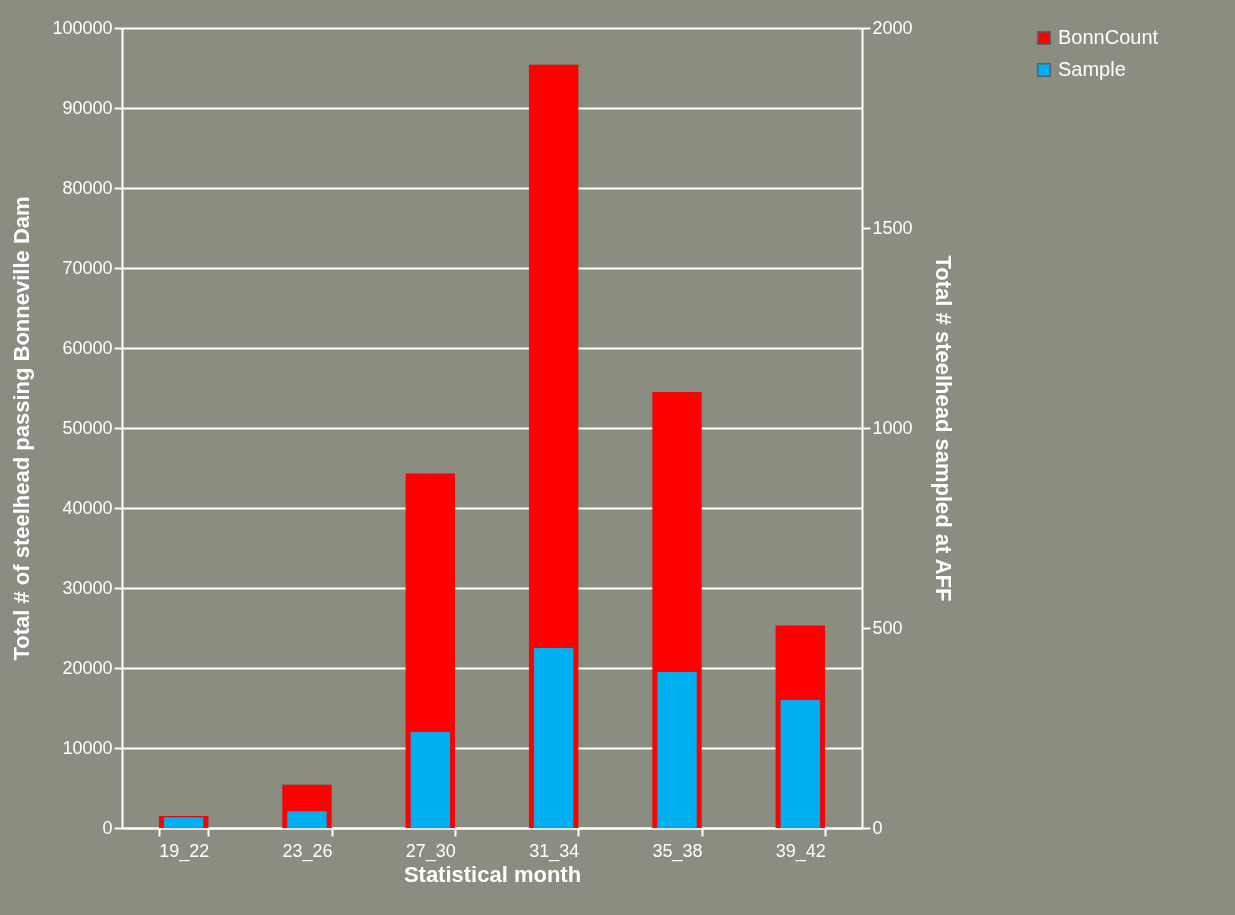 This screenshot has height=915, width=1235. Describe the element at coordinates (87, 347) in the screenshot. I see `y-tick-label: 60000` at that location.